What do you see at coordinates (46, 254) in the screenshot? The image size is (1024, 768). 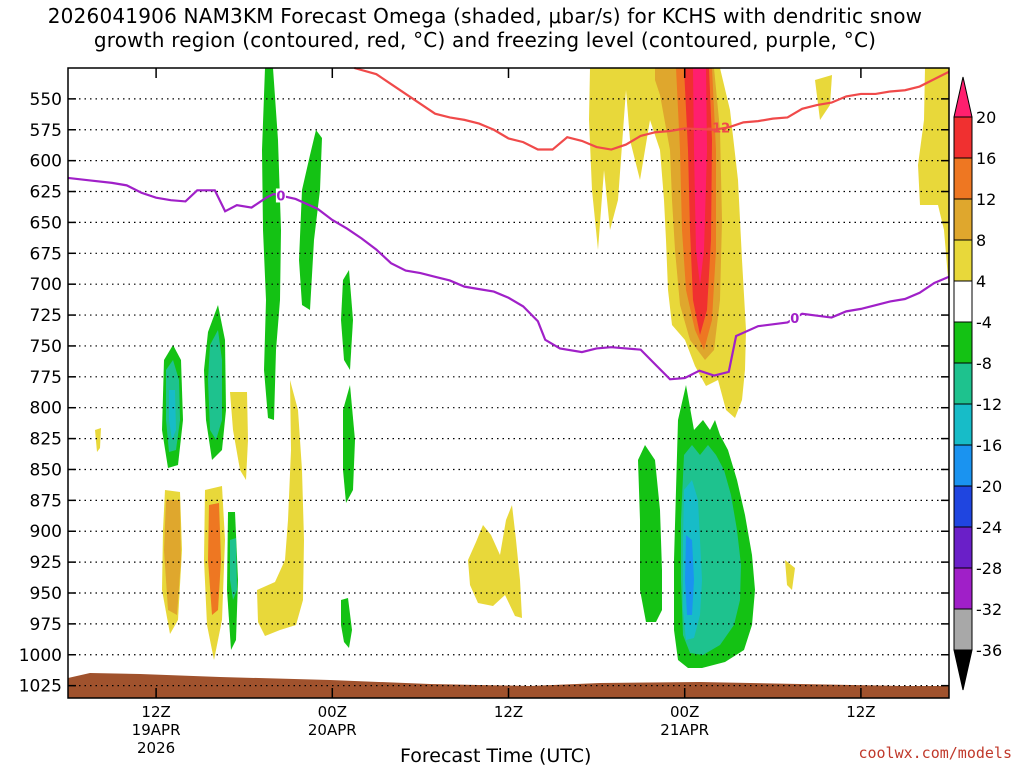 I see `y-tick-label-675: 675` at bounding box center [46, 254].